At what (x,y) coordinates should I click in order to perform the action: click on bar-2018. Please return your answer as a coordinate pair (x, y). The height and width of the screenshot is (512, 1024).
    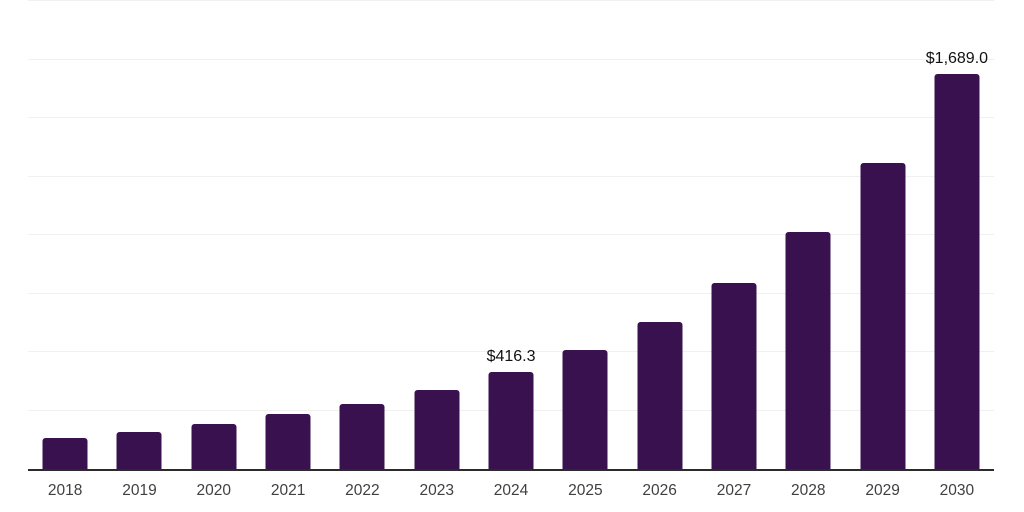
    Looking at the image, I should click on (65, 453).